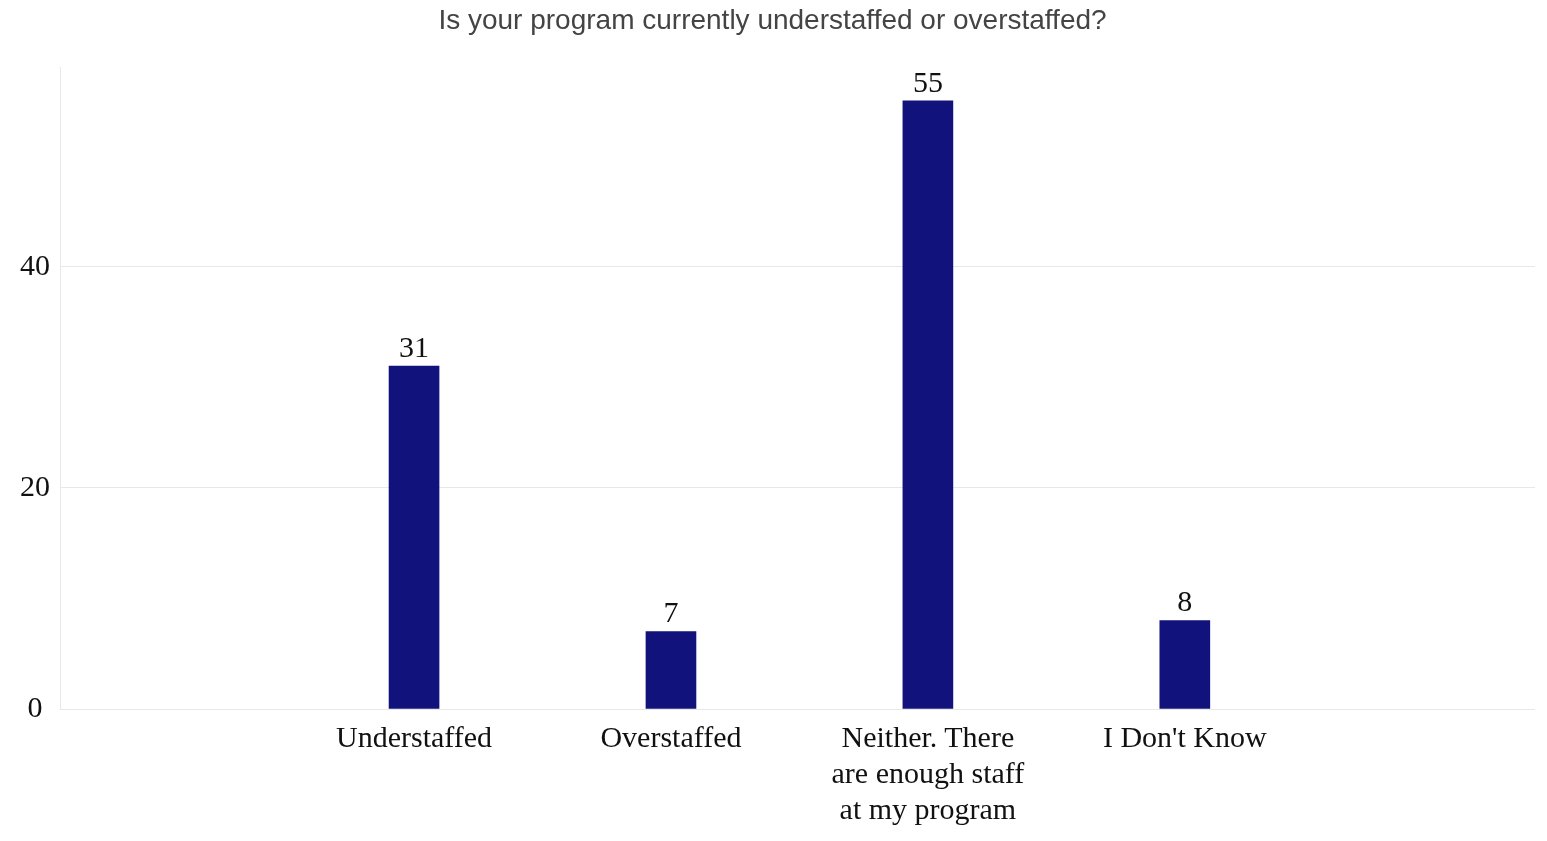 The width and height of the screenshot is (1547, 841). I want to click on x-tick-label: I Don't Know, so click(1185, 736).